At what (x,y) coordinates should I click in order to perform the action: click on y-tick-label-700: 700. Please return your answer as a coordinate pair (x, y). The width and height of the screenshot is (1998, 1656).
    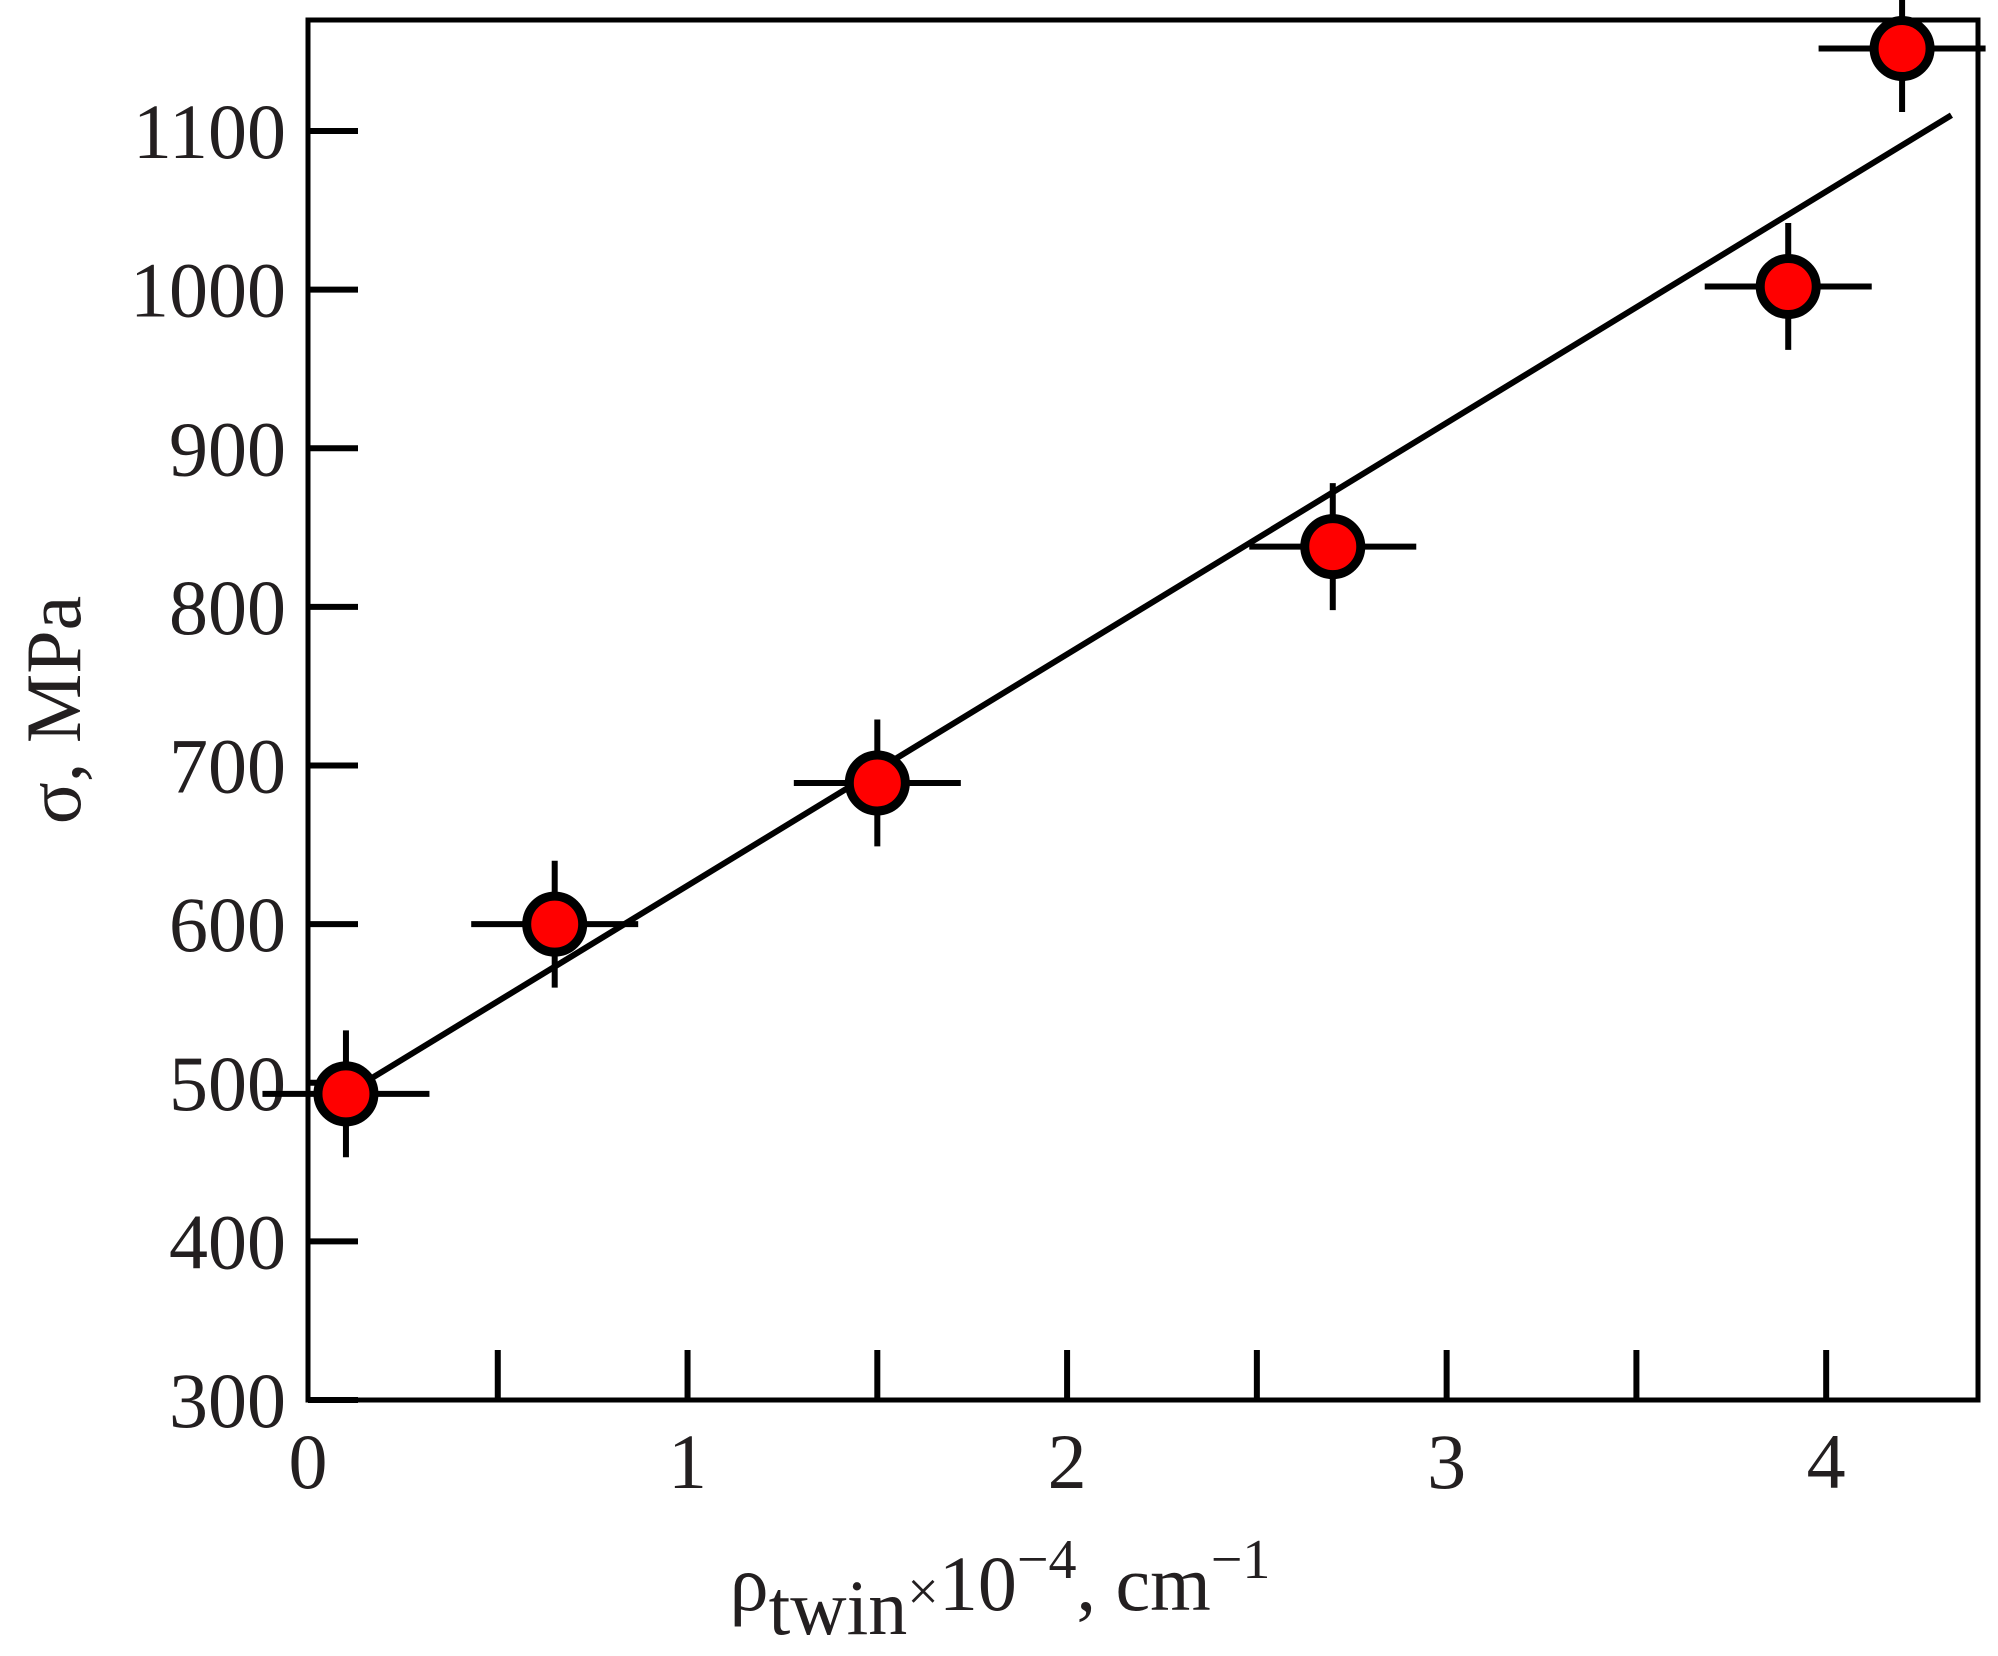
    Looking at the image, I should click on (227, 766).